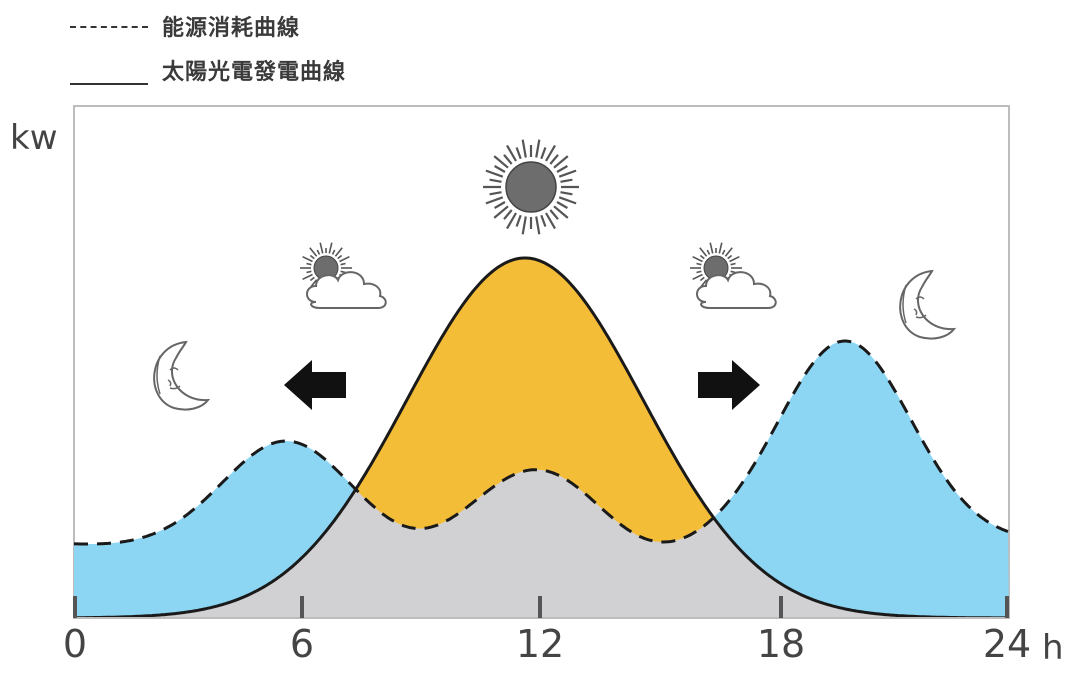 The image size is (1074, 674). I want to click on x-tick-label-0: 0, so click(75, 644).